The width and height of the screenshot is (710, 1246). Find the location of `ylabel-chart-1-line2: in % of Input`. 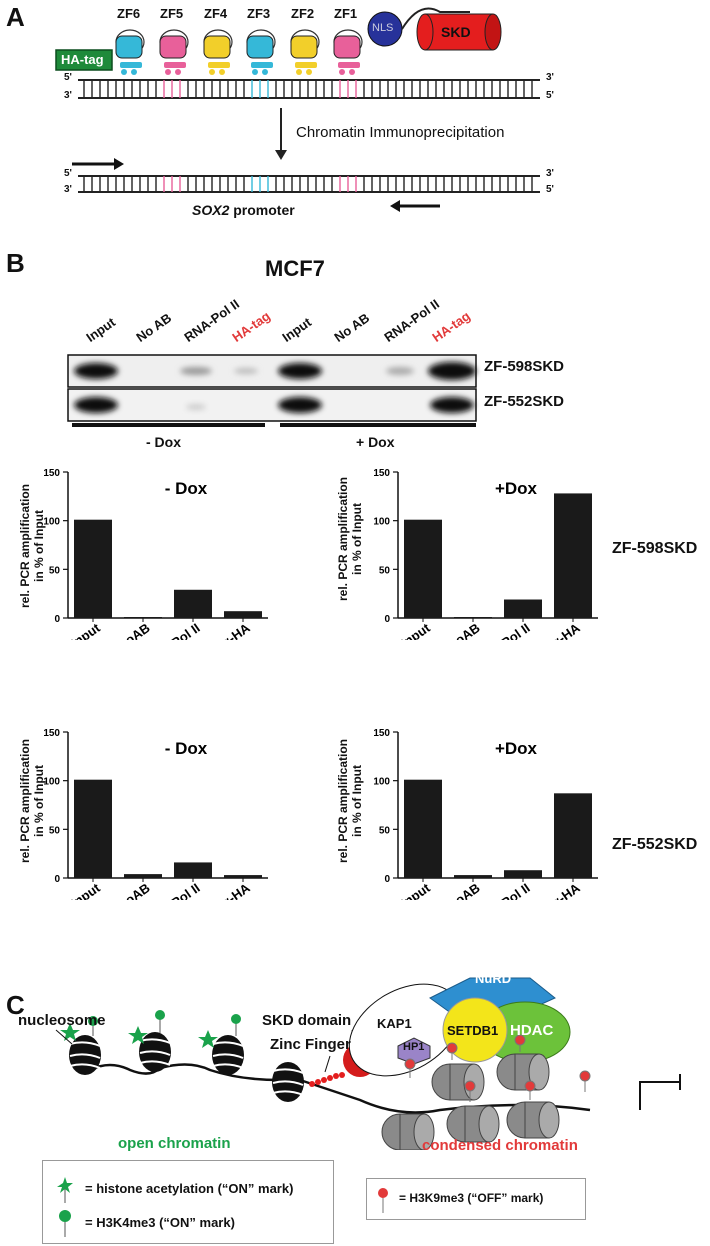

ylabel-chart-1-line2: in % of Input is located at coordinates (39, 546).